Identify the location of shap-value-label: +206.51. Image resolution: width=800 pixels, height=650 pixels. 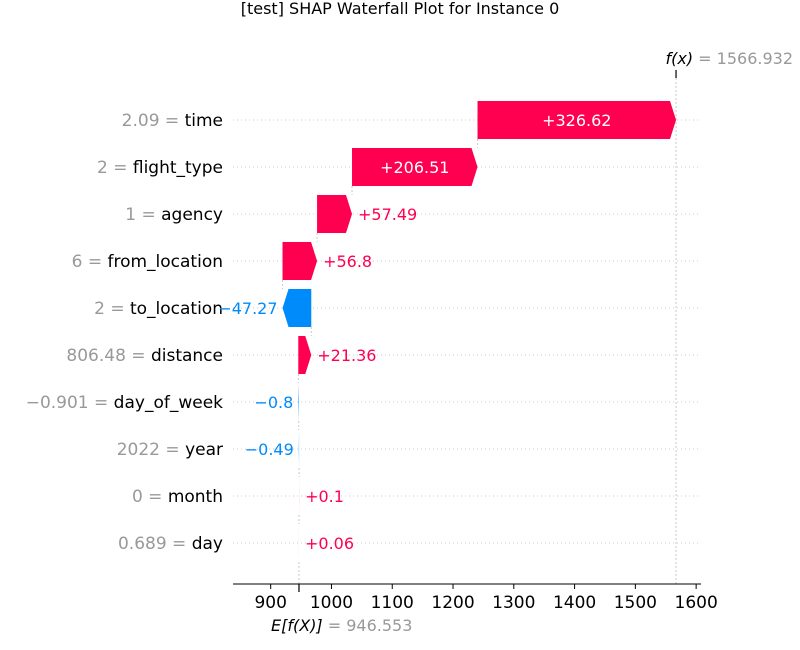
(414, 167).